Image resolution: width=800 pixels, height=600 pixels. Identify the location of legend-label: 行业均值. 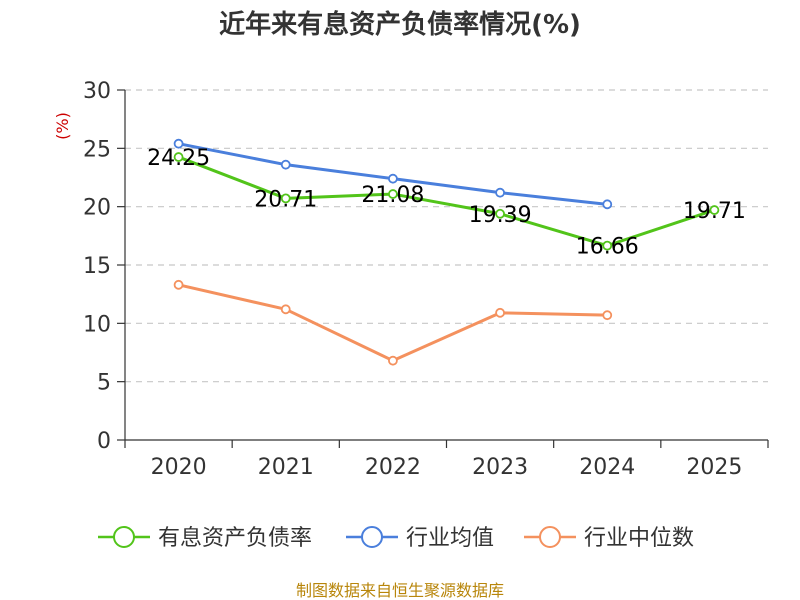
(450, 538).